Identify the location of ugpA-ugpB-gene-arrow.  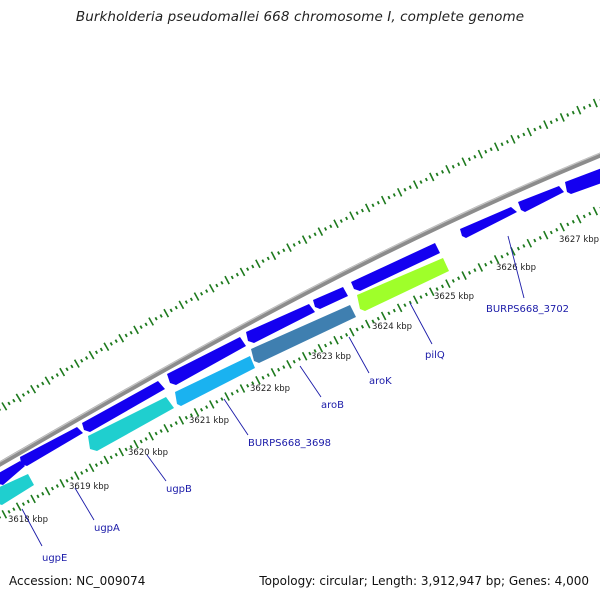
(131, 424).